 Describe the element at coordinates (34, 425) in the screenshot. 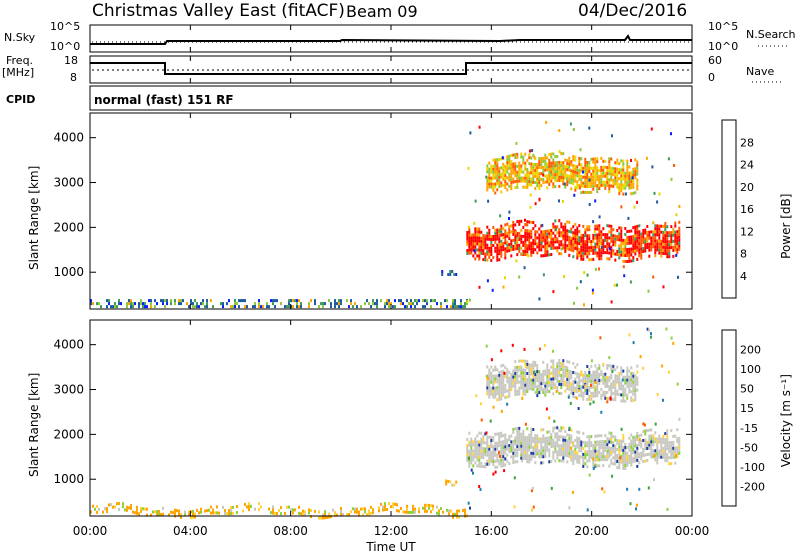

I see `velocity-ylabel: Slant Range [km]` at that location.